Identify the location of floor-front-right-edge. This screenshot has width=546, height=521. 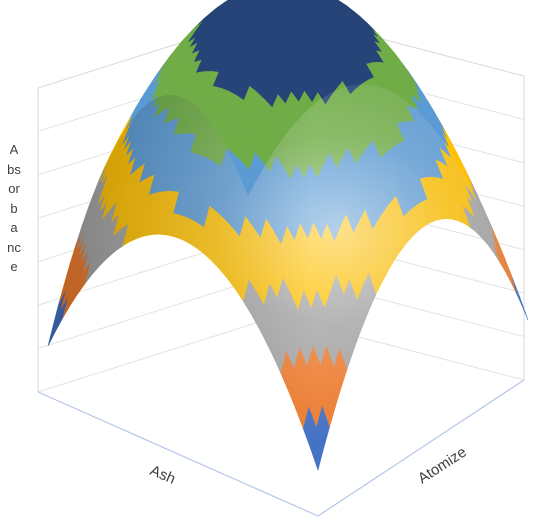
(421, 448).